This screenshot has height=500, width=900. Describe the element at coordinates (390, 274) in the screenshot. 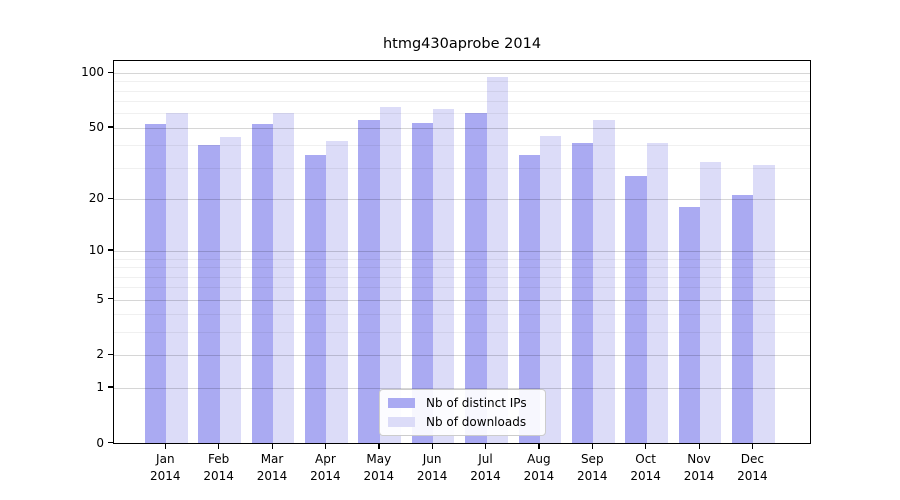

I see `bar-downloads-may` at that location.